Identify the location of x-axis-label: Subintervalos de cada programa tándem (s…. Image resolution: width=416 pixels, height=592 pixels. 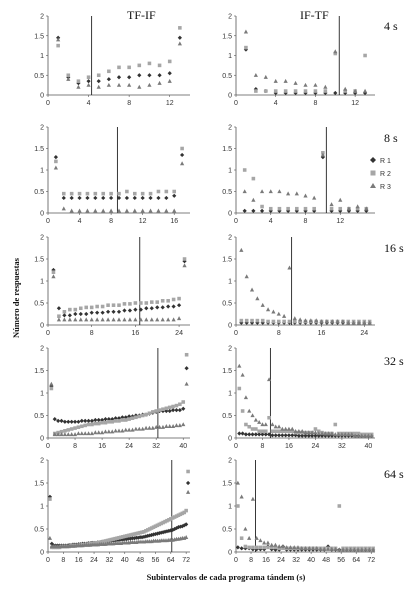
(226, 577).